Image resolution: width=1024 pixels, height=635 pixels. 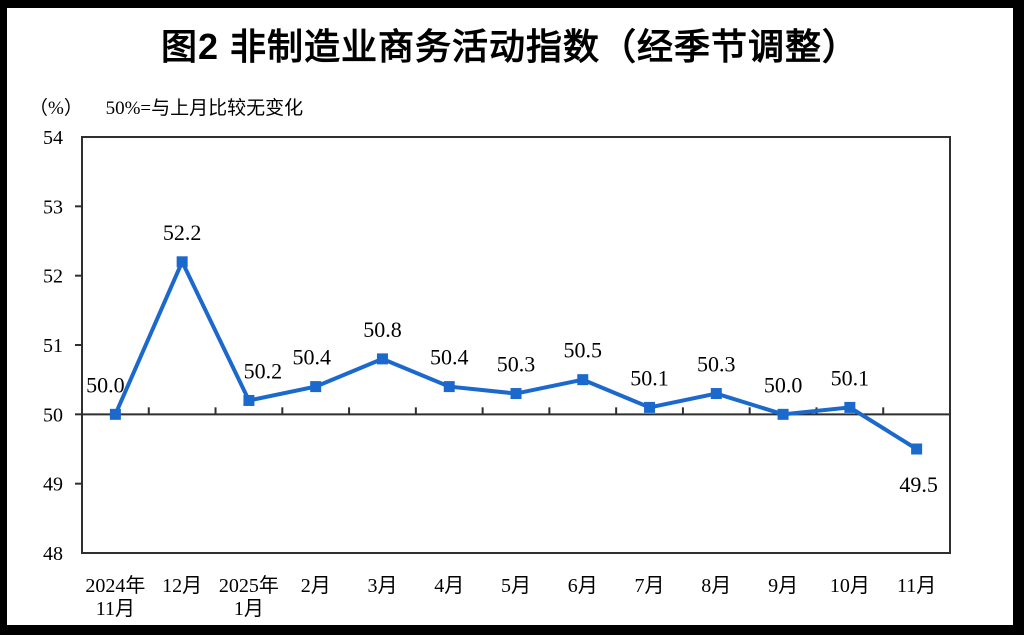 I want to click on reference-line-note: 50%=与上月比较无变化, so click(x=204, y=108).